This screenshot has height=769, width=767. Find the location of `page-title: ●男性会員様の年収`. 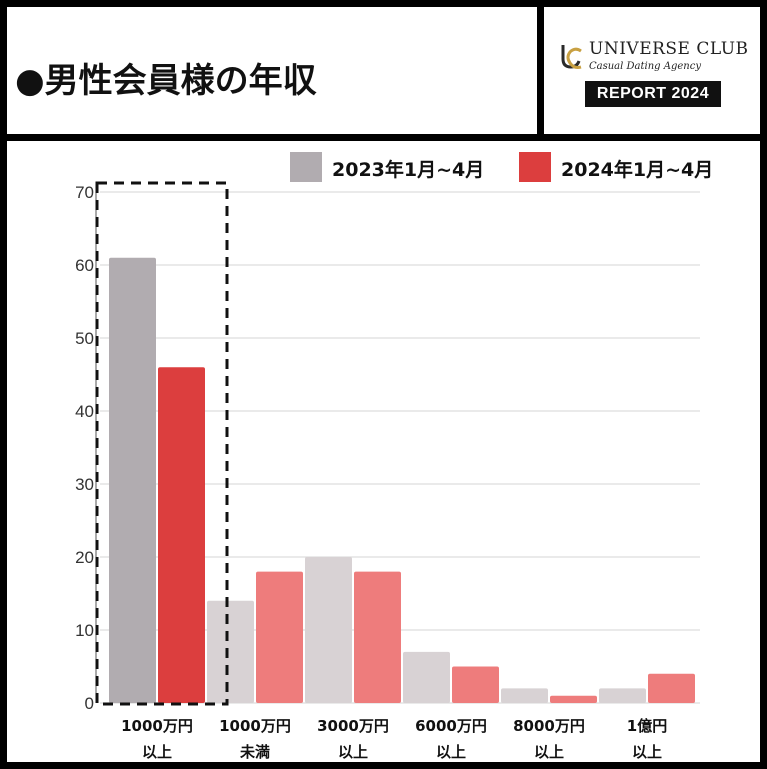

page-title: ●男性会員様の年収 is located at coordinates (166, 81).